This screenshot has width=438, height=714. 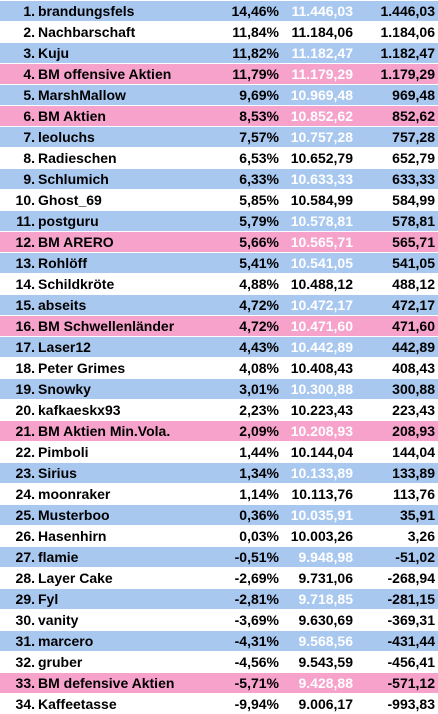 What do you see at coordinates (25, 305) in the screenshot?
I see `rank-cell: 15.` at bounding box center [25, 305].